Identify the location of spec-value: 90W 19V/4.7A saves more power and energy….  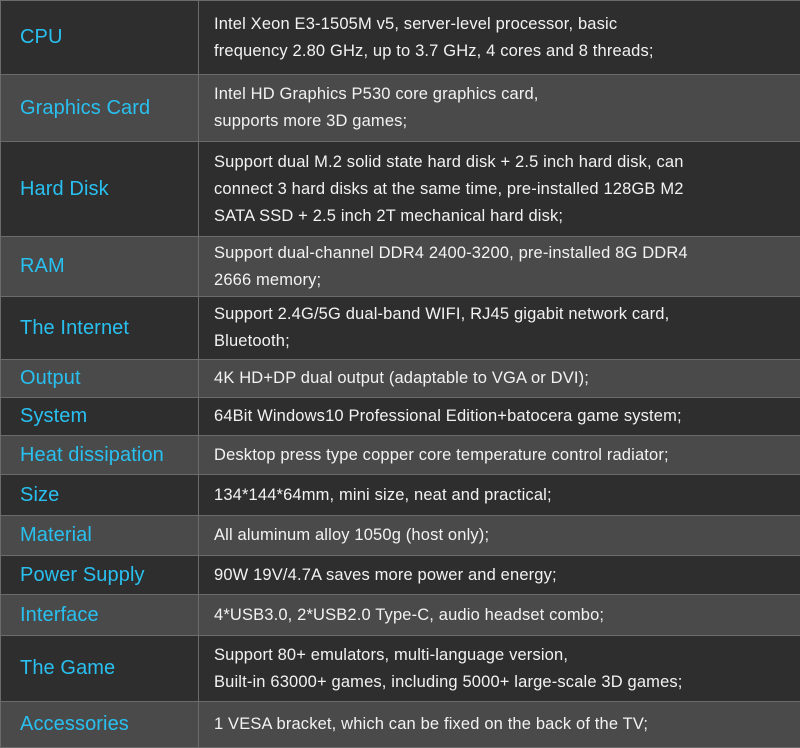
(499, 575).